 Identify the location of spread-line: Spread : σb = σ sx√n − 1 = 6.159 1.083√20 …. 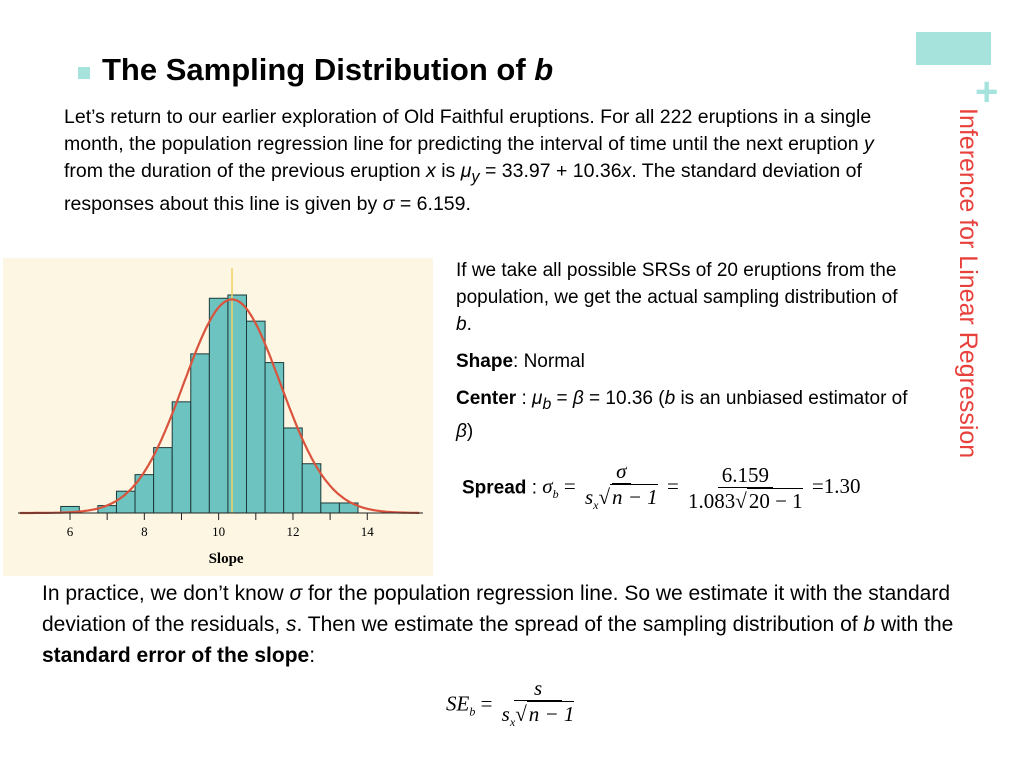
(661, 485).